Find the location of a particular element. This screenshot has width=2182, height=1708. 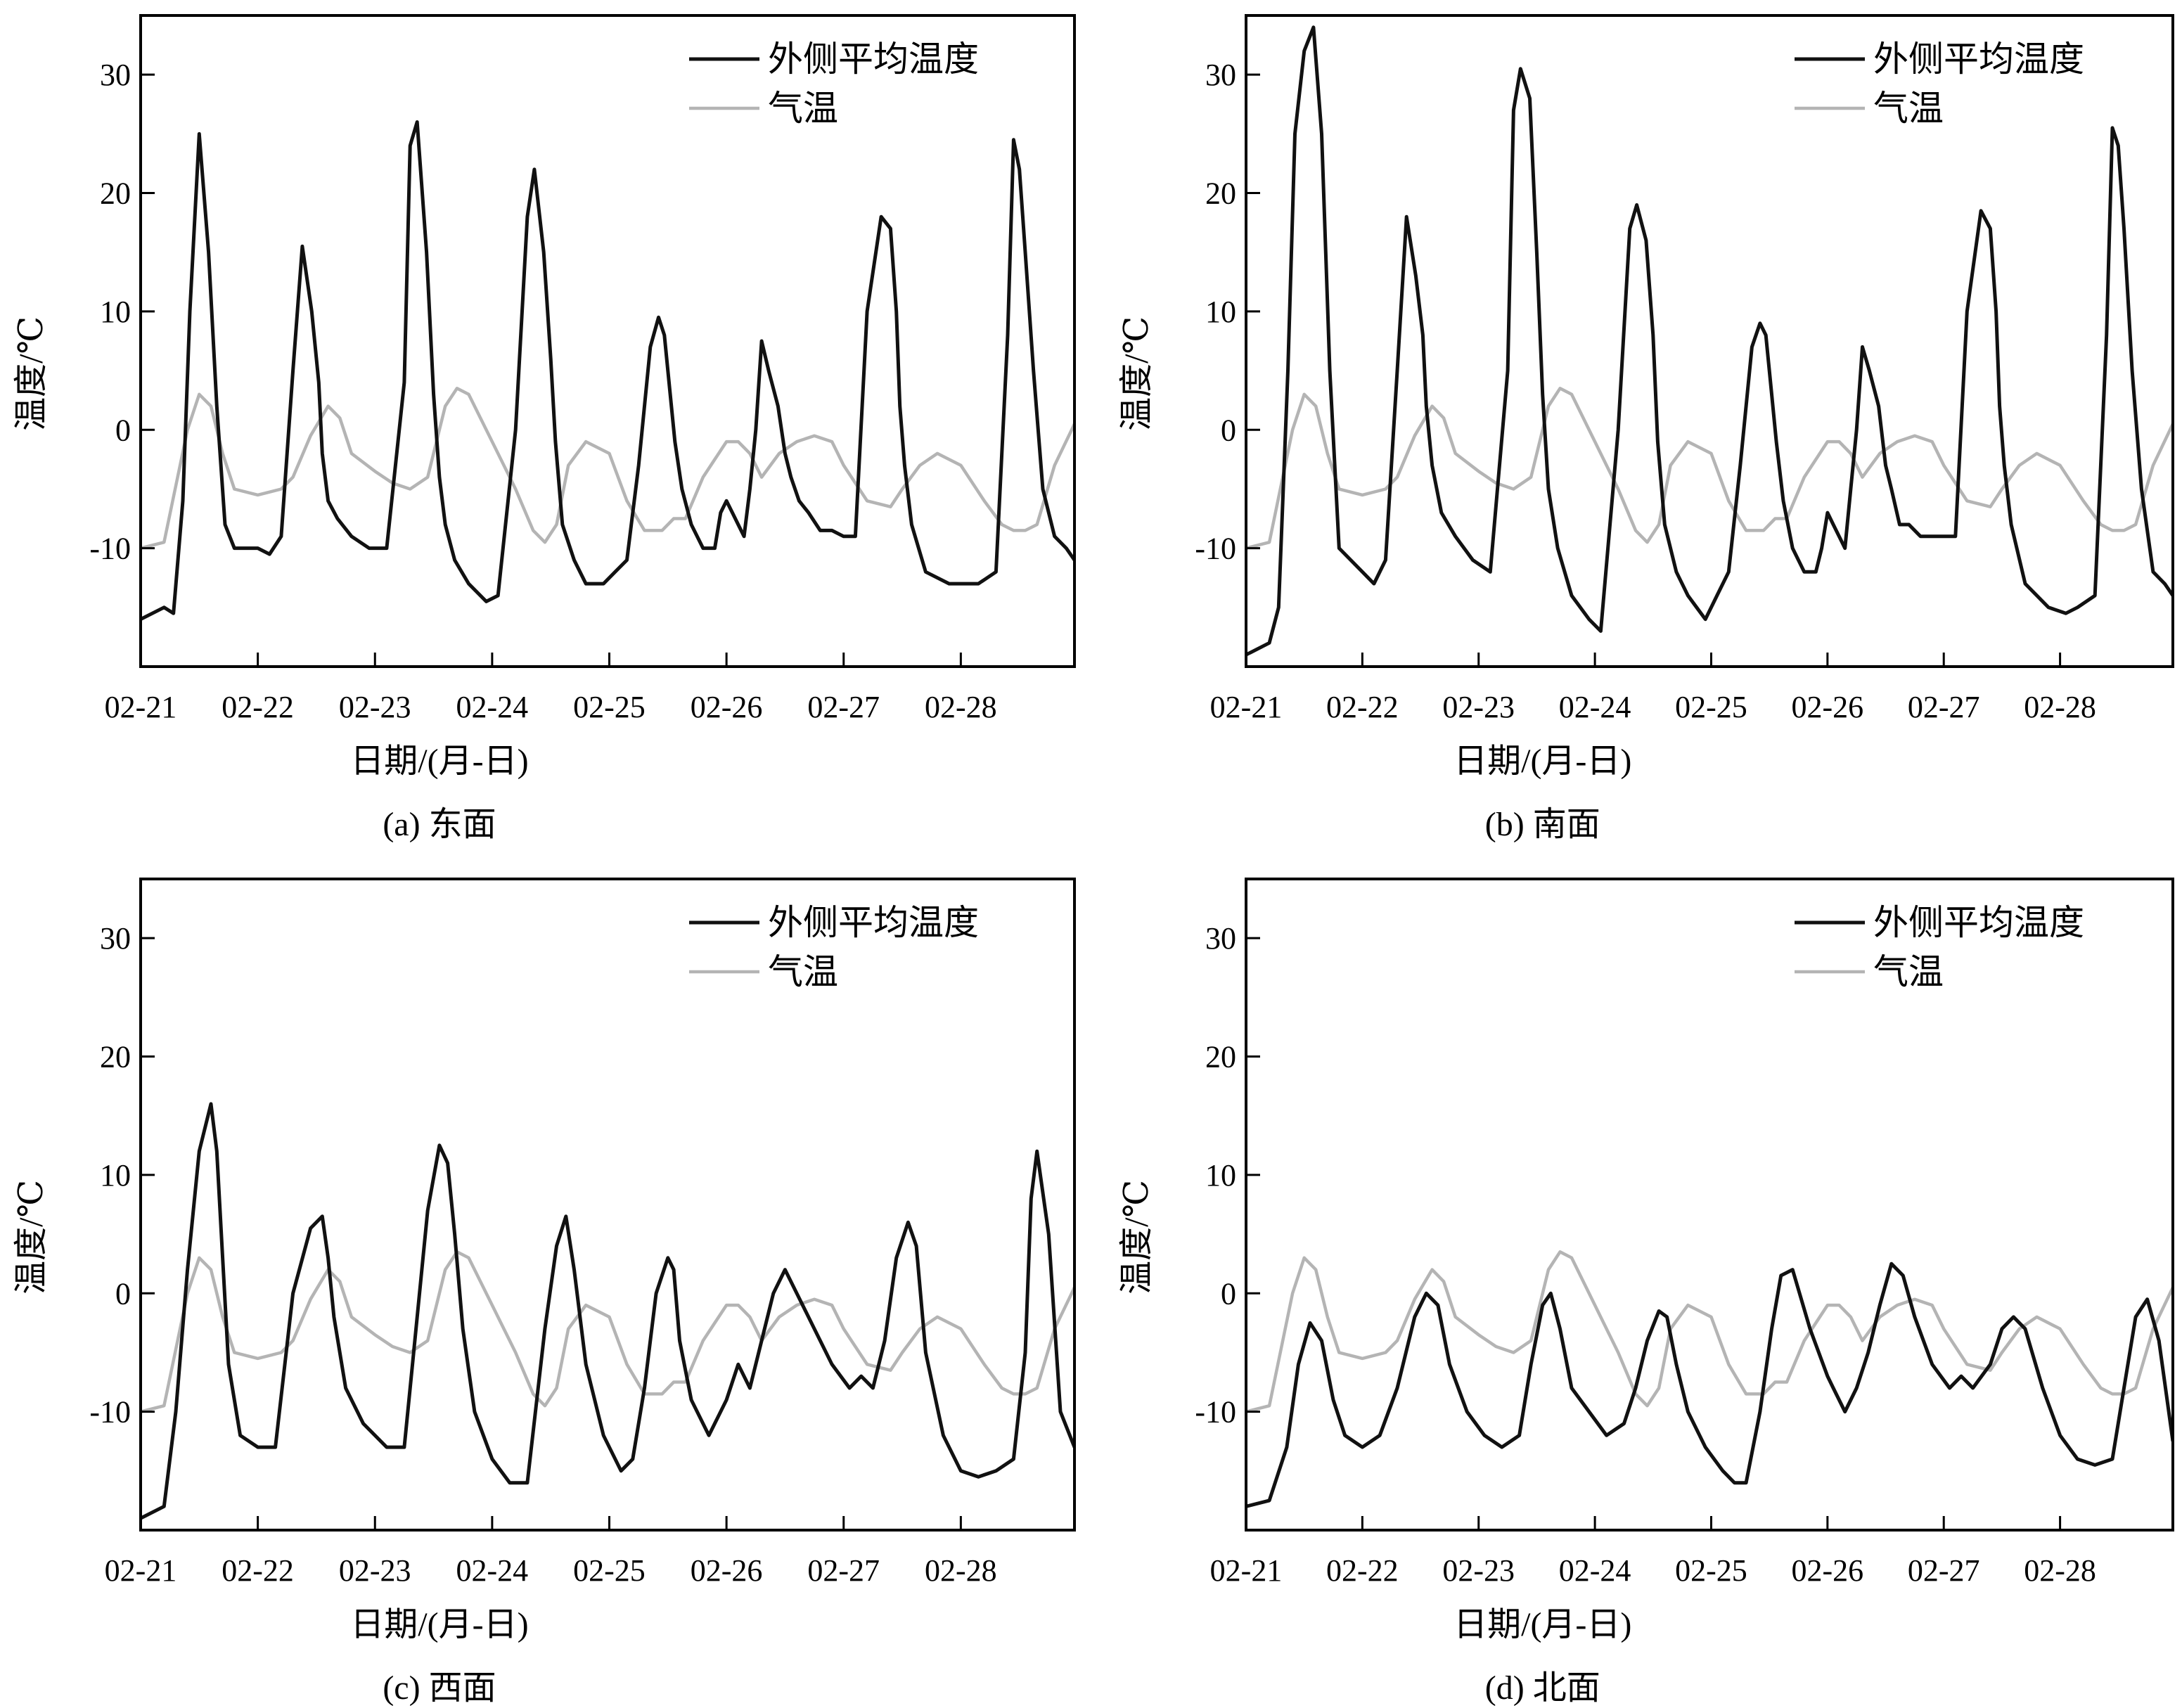

panel-caption: (c) 西面 is located at coordinates (440, 1688).